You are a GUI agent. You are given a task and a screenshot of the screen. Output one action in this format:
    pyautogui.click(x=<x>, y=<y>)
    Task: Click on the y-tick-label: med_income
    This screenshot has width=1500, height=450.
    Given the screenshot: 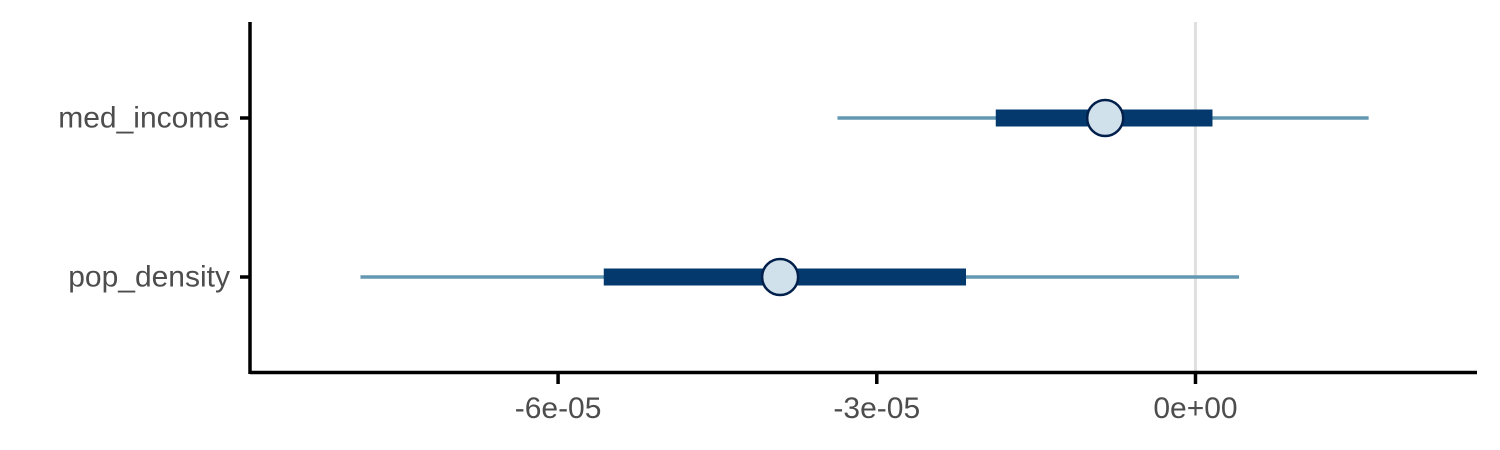 What is the action you would take?
    pyautogui.click(x=144, y=118)
    